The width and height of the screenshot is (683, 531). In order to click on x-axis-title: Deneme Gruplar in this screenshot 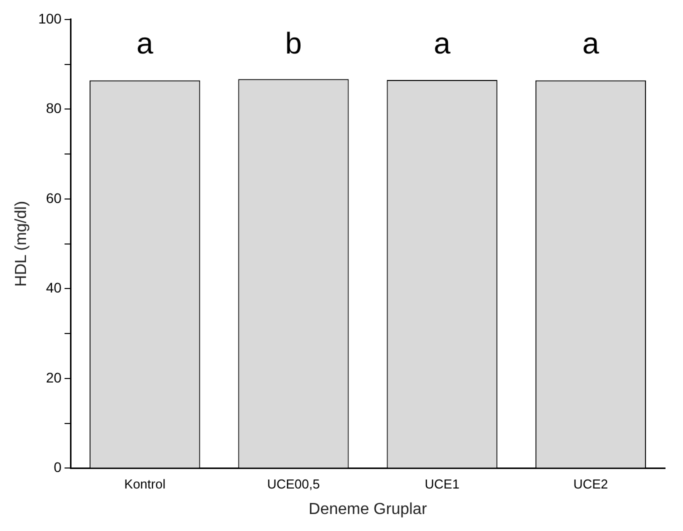, I will do `click(368, 509)`.